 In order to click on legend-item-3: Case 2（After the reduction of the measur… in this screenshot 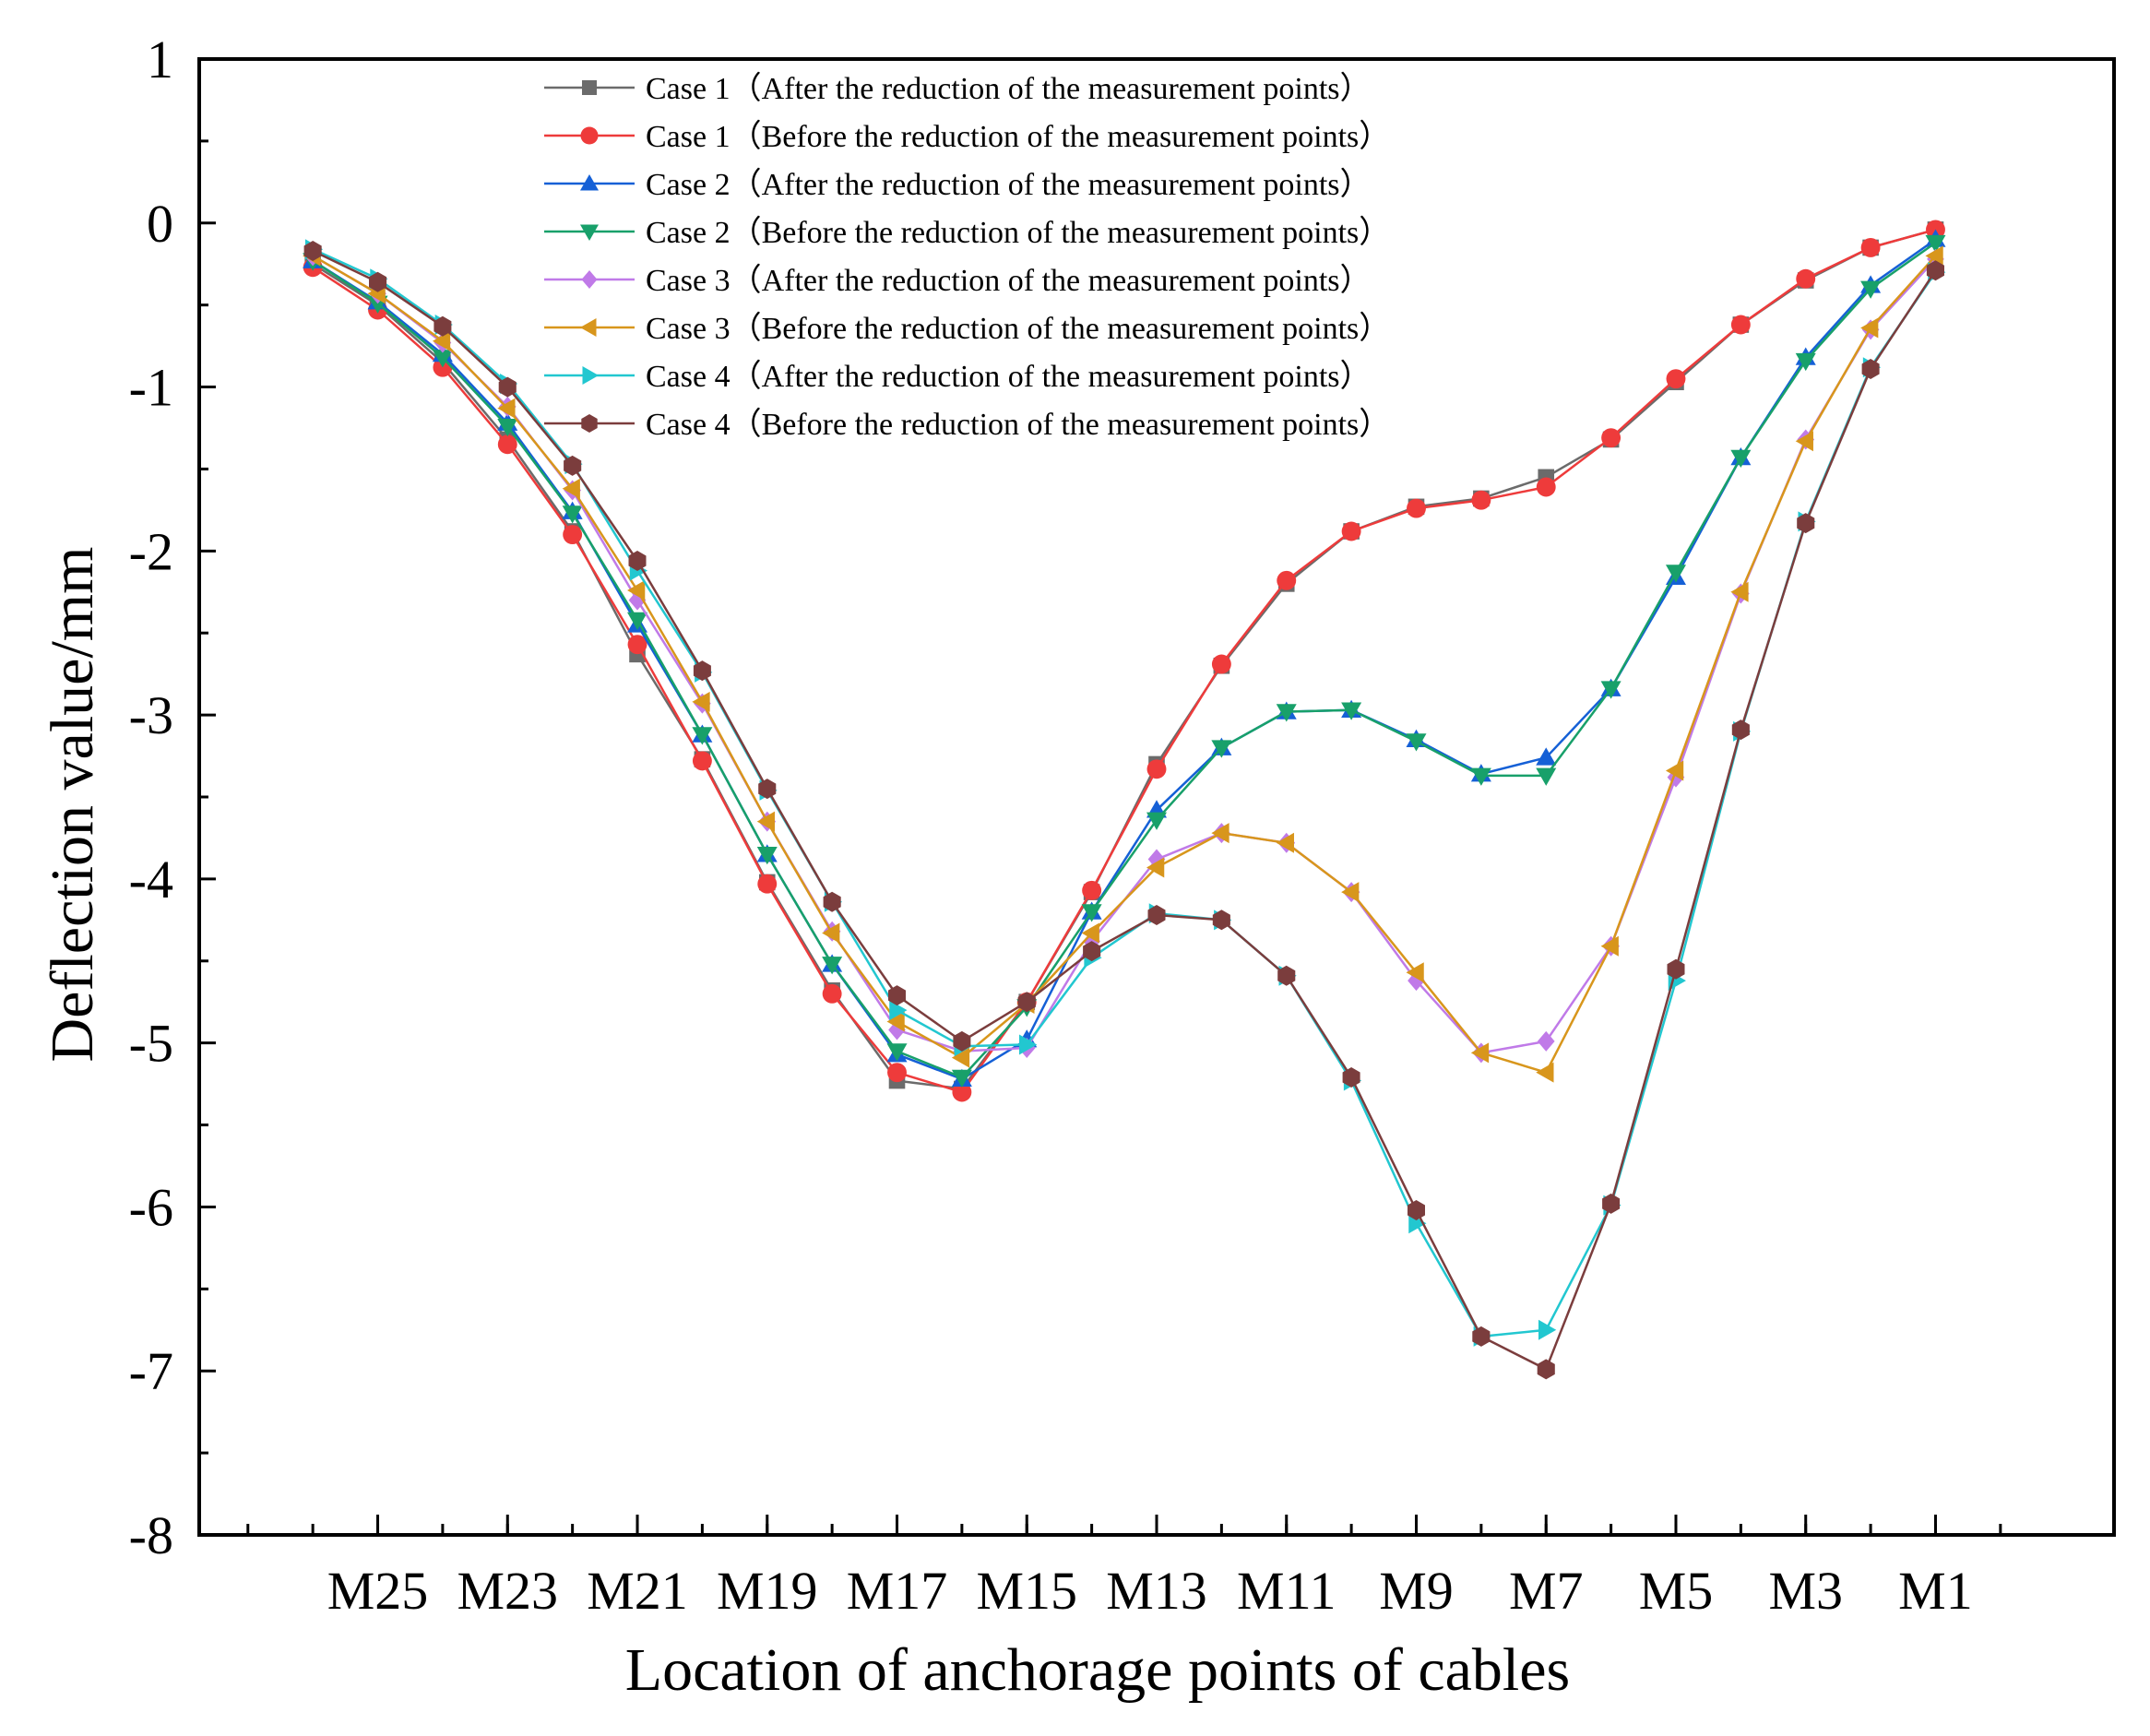, I will do `click(958, 184)`.